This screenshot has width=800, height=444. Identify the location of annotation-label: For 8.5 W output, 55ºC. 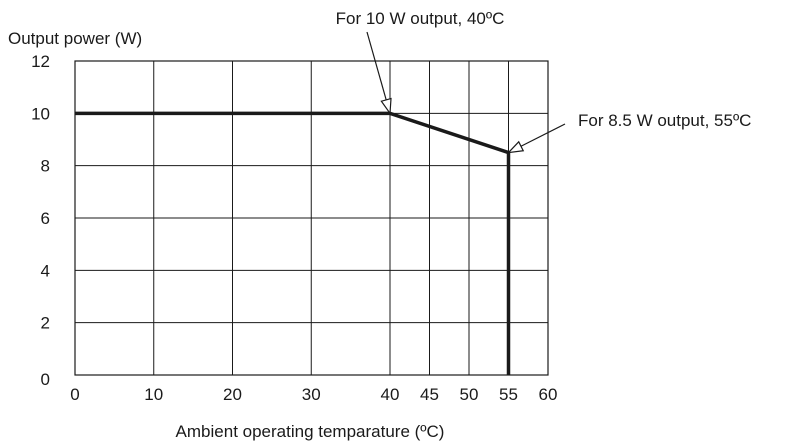
(664, 120).